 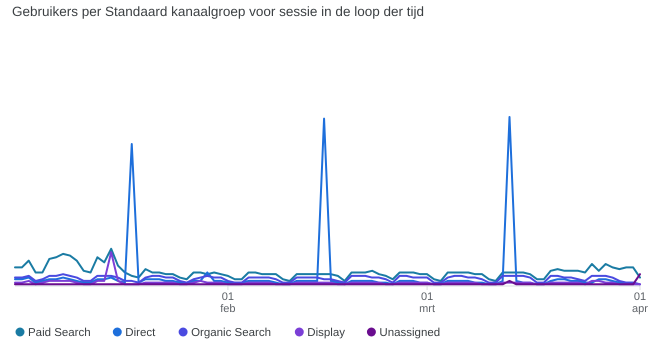 I want to click on legend-label: Paid Search, so click(x=59, y=333).